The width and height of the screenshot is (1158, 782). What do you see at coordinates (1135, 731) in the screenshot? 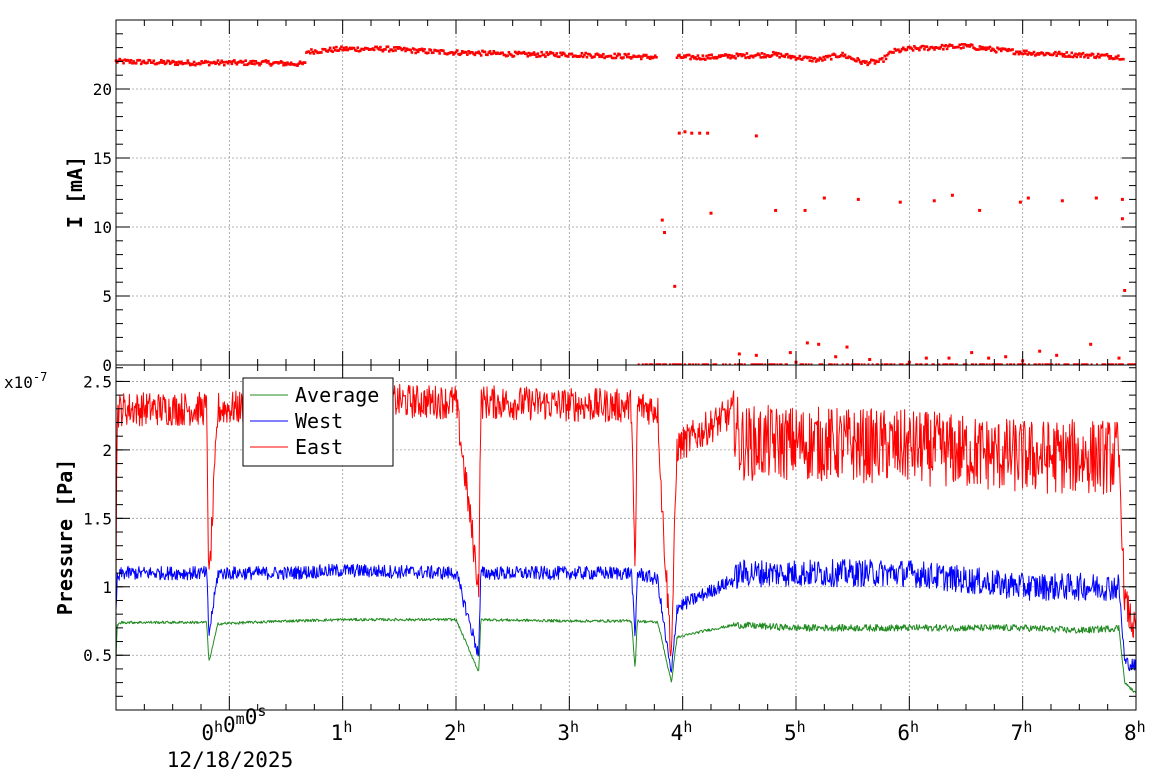
I see `x-tick-label: 8h` at bounding box center [1135, 731].